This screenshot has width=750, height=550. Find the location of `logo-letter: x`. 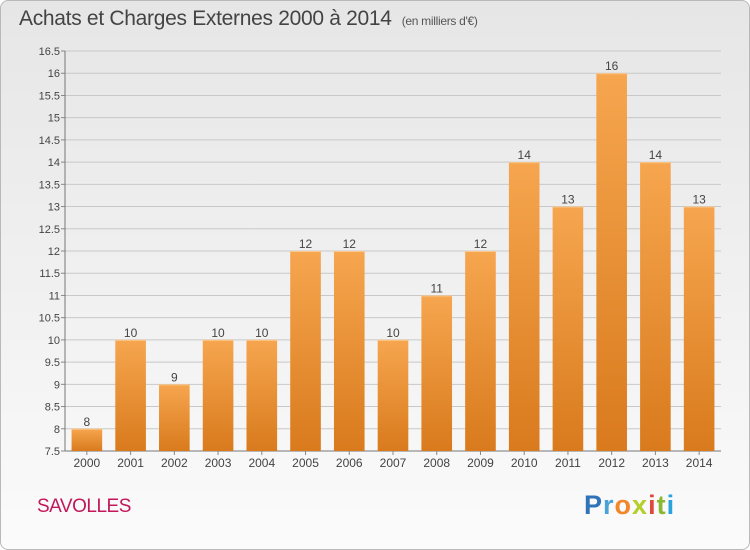

logo-letter: x is located at coordinates (640, 505).